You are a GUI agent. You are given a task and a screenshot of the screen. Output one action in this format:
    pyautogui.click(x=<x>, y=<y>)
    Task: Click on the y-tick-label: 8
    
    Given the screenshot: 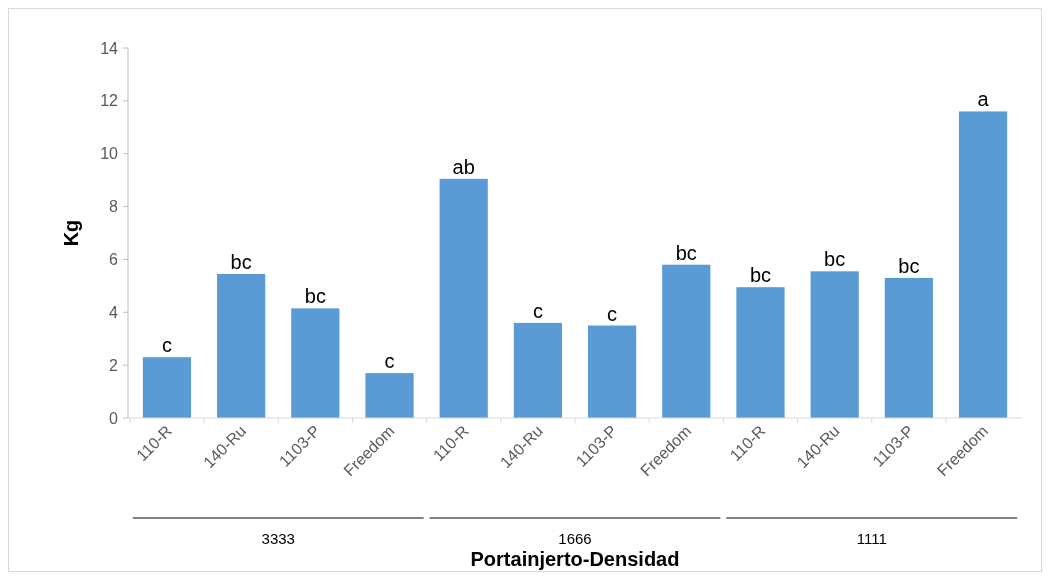 What is the action you would take?
    pyautogui.click(x=114, y=207)
    